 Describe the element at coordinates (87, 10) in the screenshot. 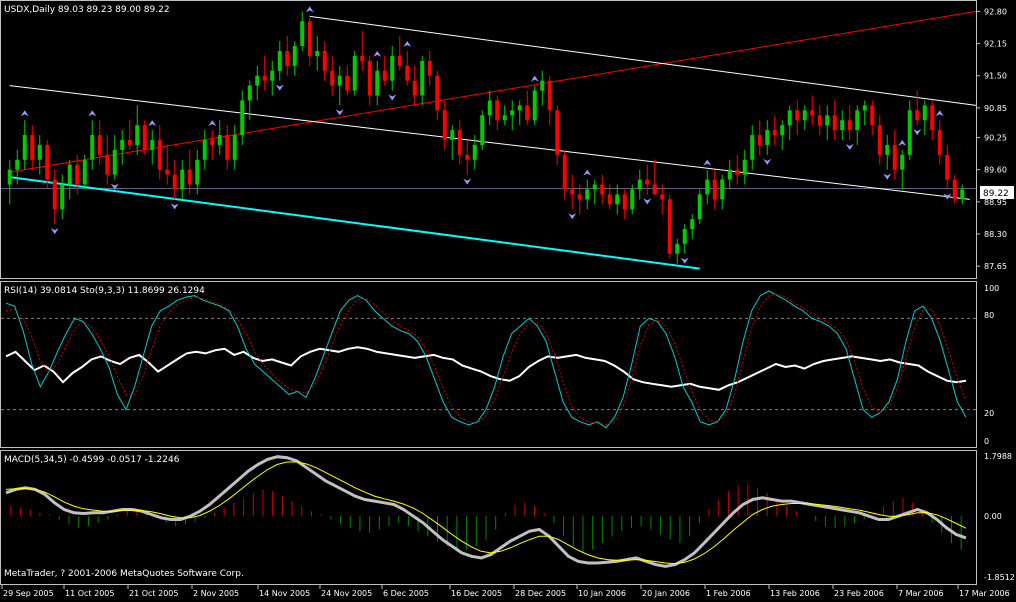

I see `price-pane-title: USDX,Daily 89.03 89.23 89.00 89.22` at that location.